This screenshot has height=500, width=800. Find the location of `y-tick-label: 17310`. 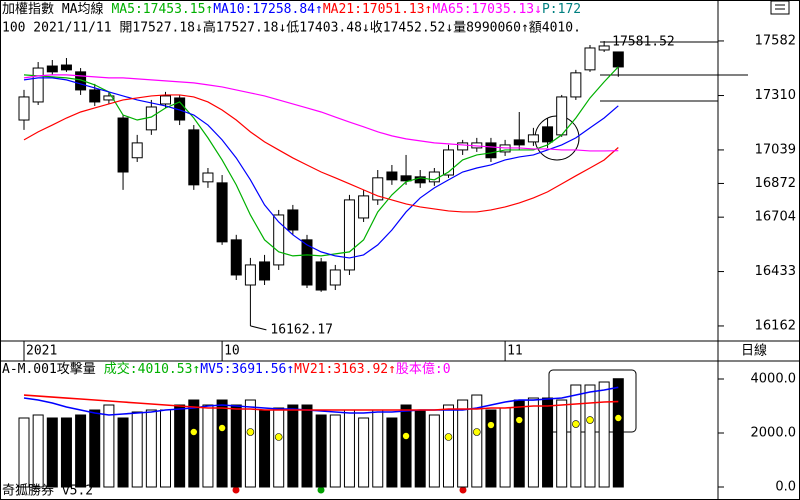

y-tick-label: 17310 is located at coordinates (775, 95).